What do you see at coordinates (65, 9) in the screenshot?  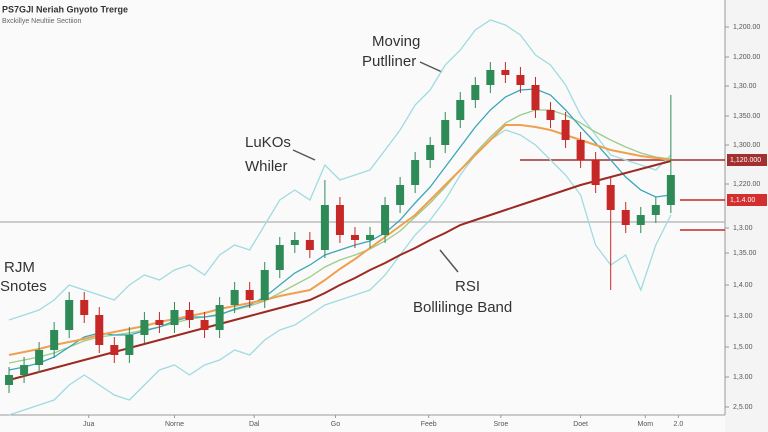 I see `chart-title: PS7GJl Neriah Gnyoto Trerge` at bounding box center [65, 9].